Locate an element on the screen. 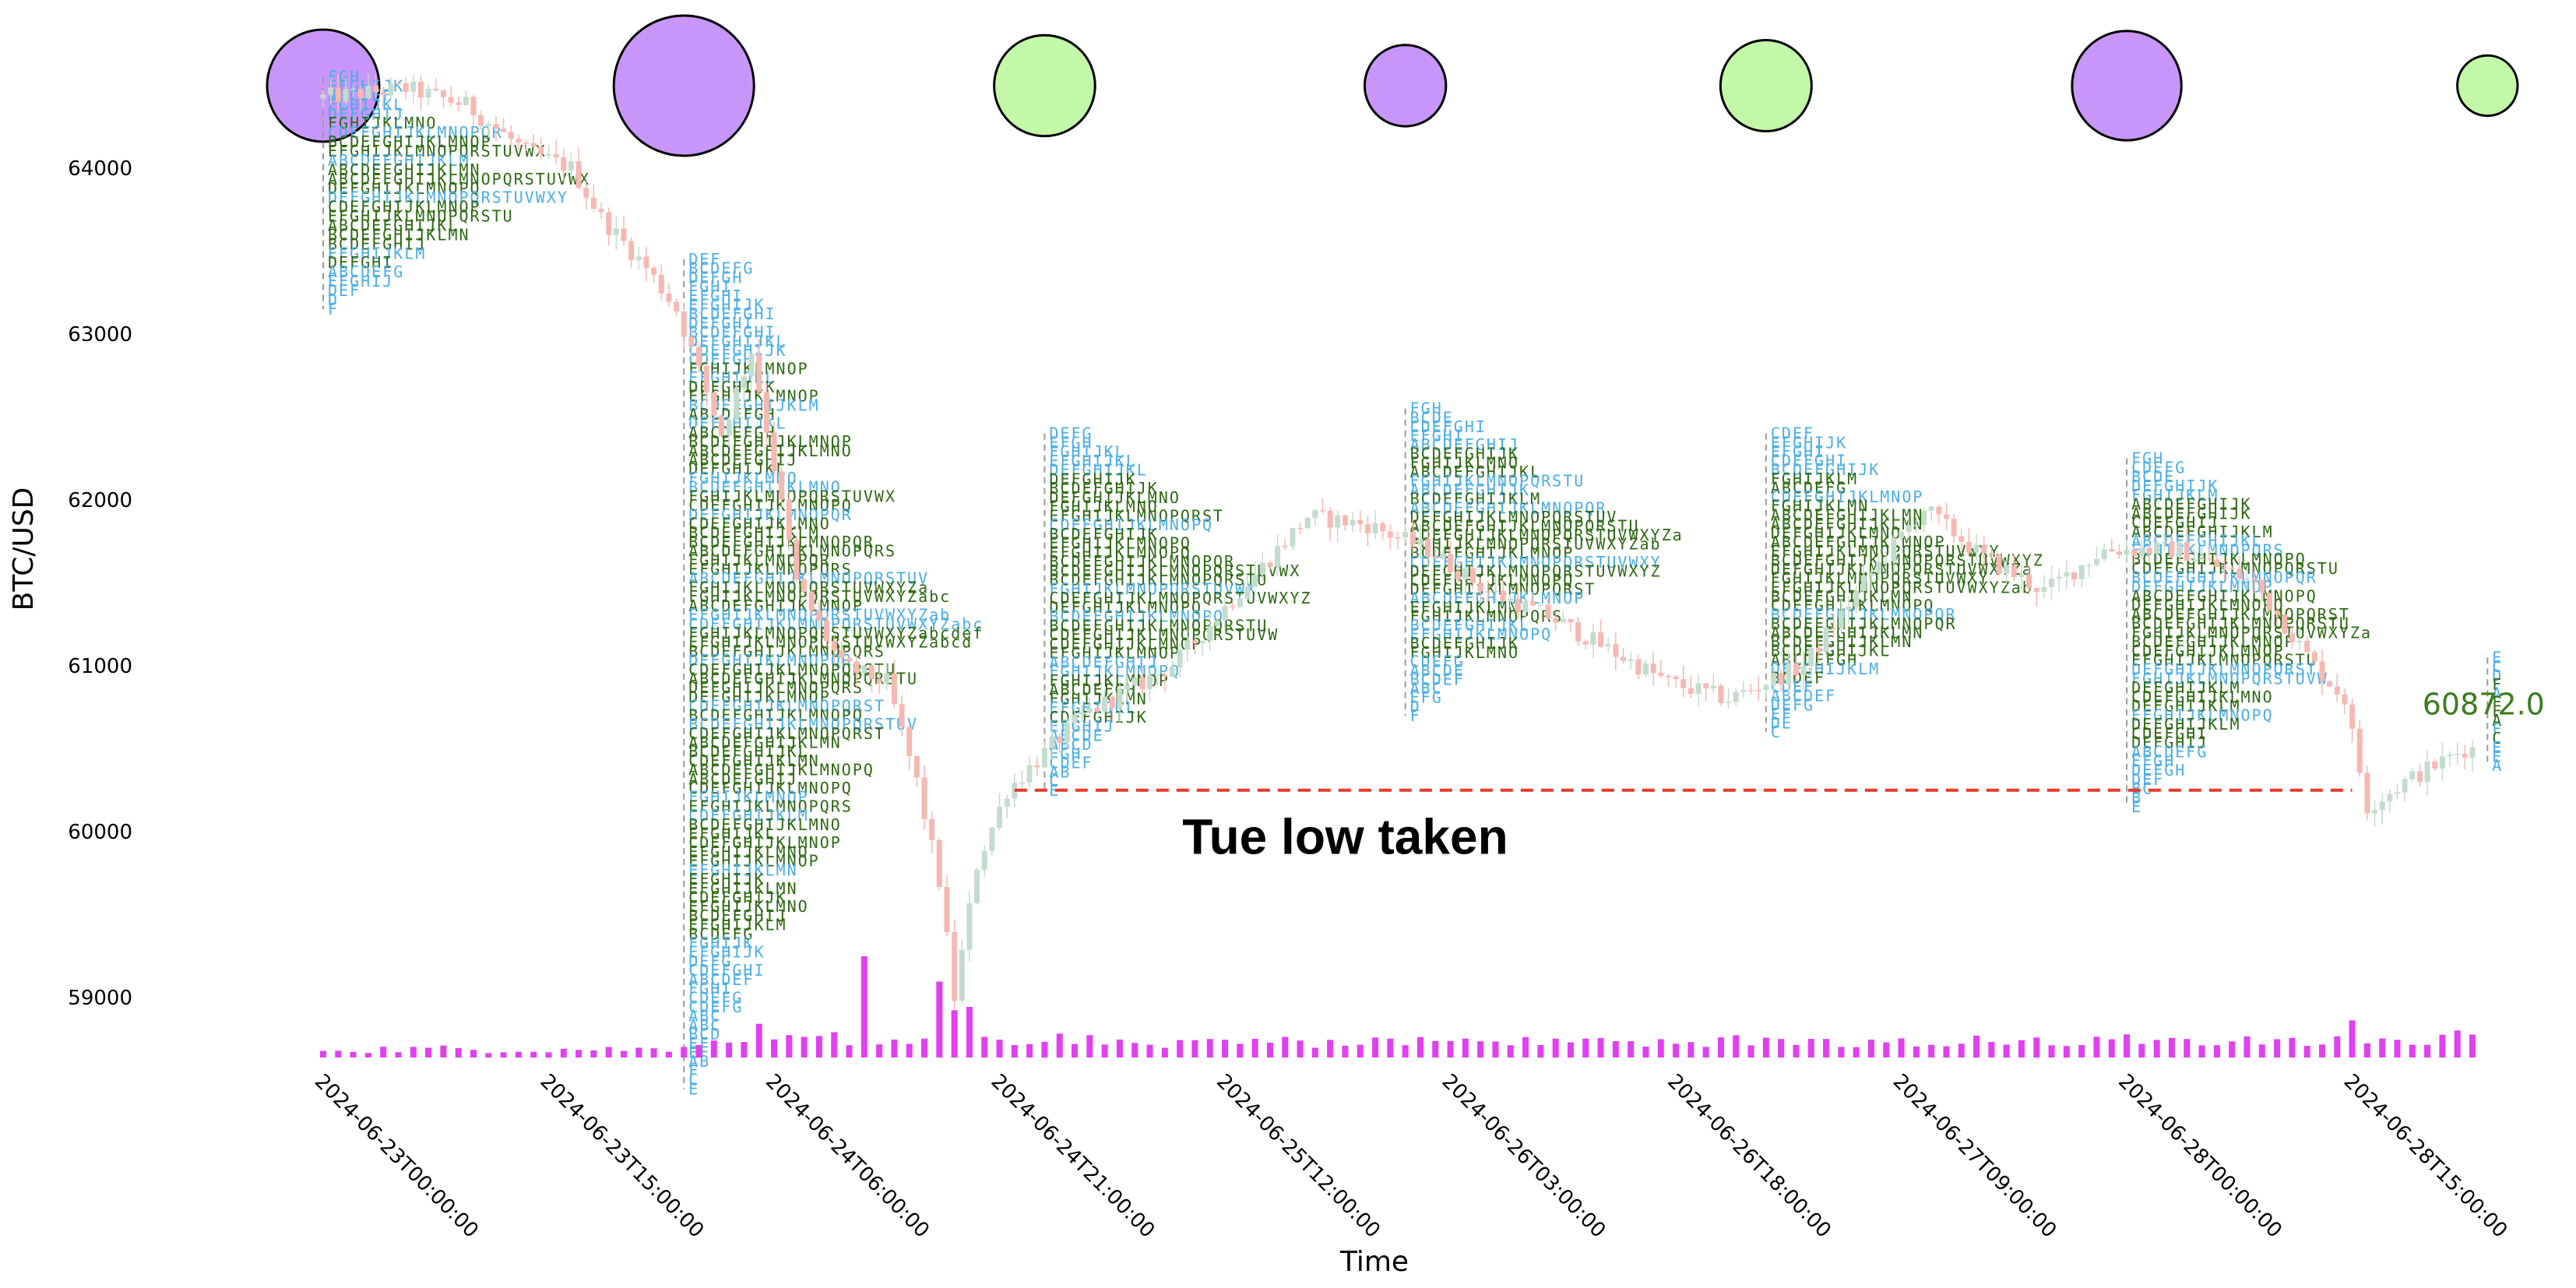 This screenshot has height=1288, width=2576. tpo-row: EFGHIJKLMNOPQRST is located at coordinates (1136, 515).